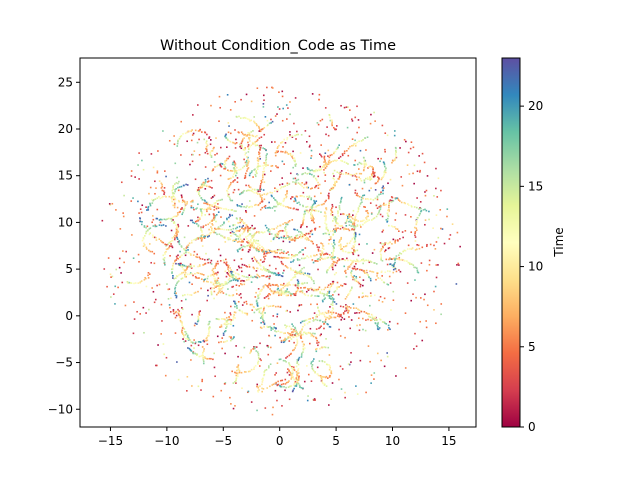 The width and height of the screenshot is (640, 480). I want to click on colorbar-tick-label: 10, so click(535, 267).